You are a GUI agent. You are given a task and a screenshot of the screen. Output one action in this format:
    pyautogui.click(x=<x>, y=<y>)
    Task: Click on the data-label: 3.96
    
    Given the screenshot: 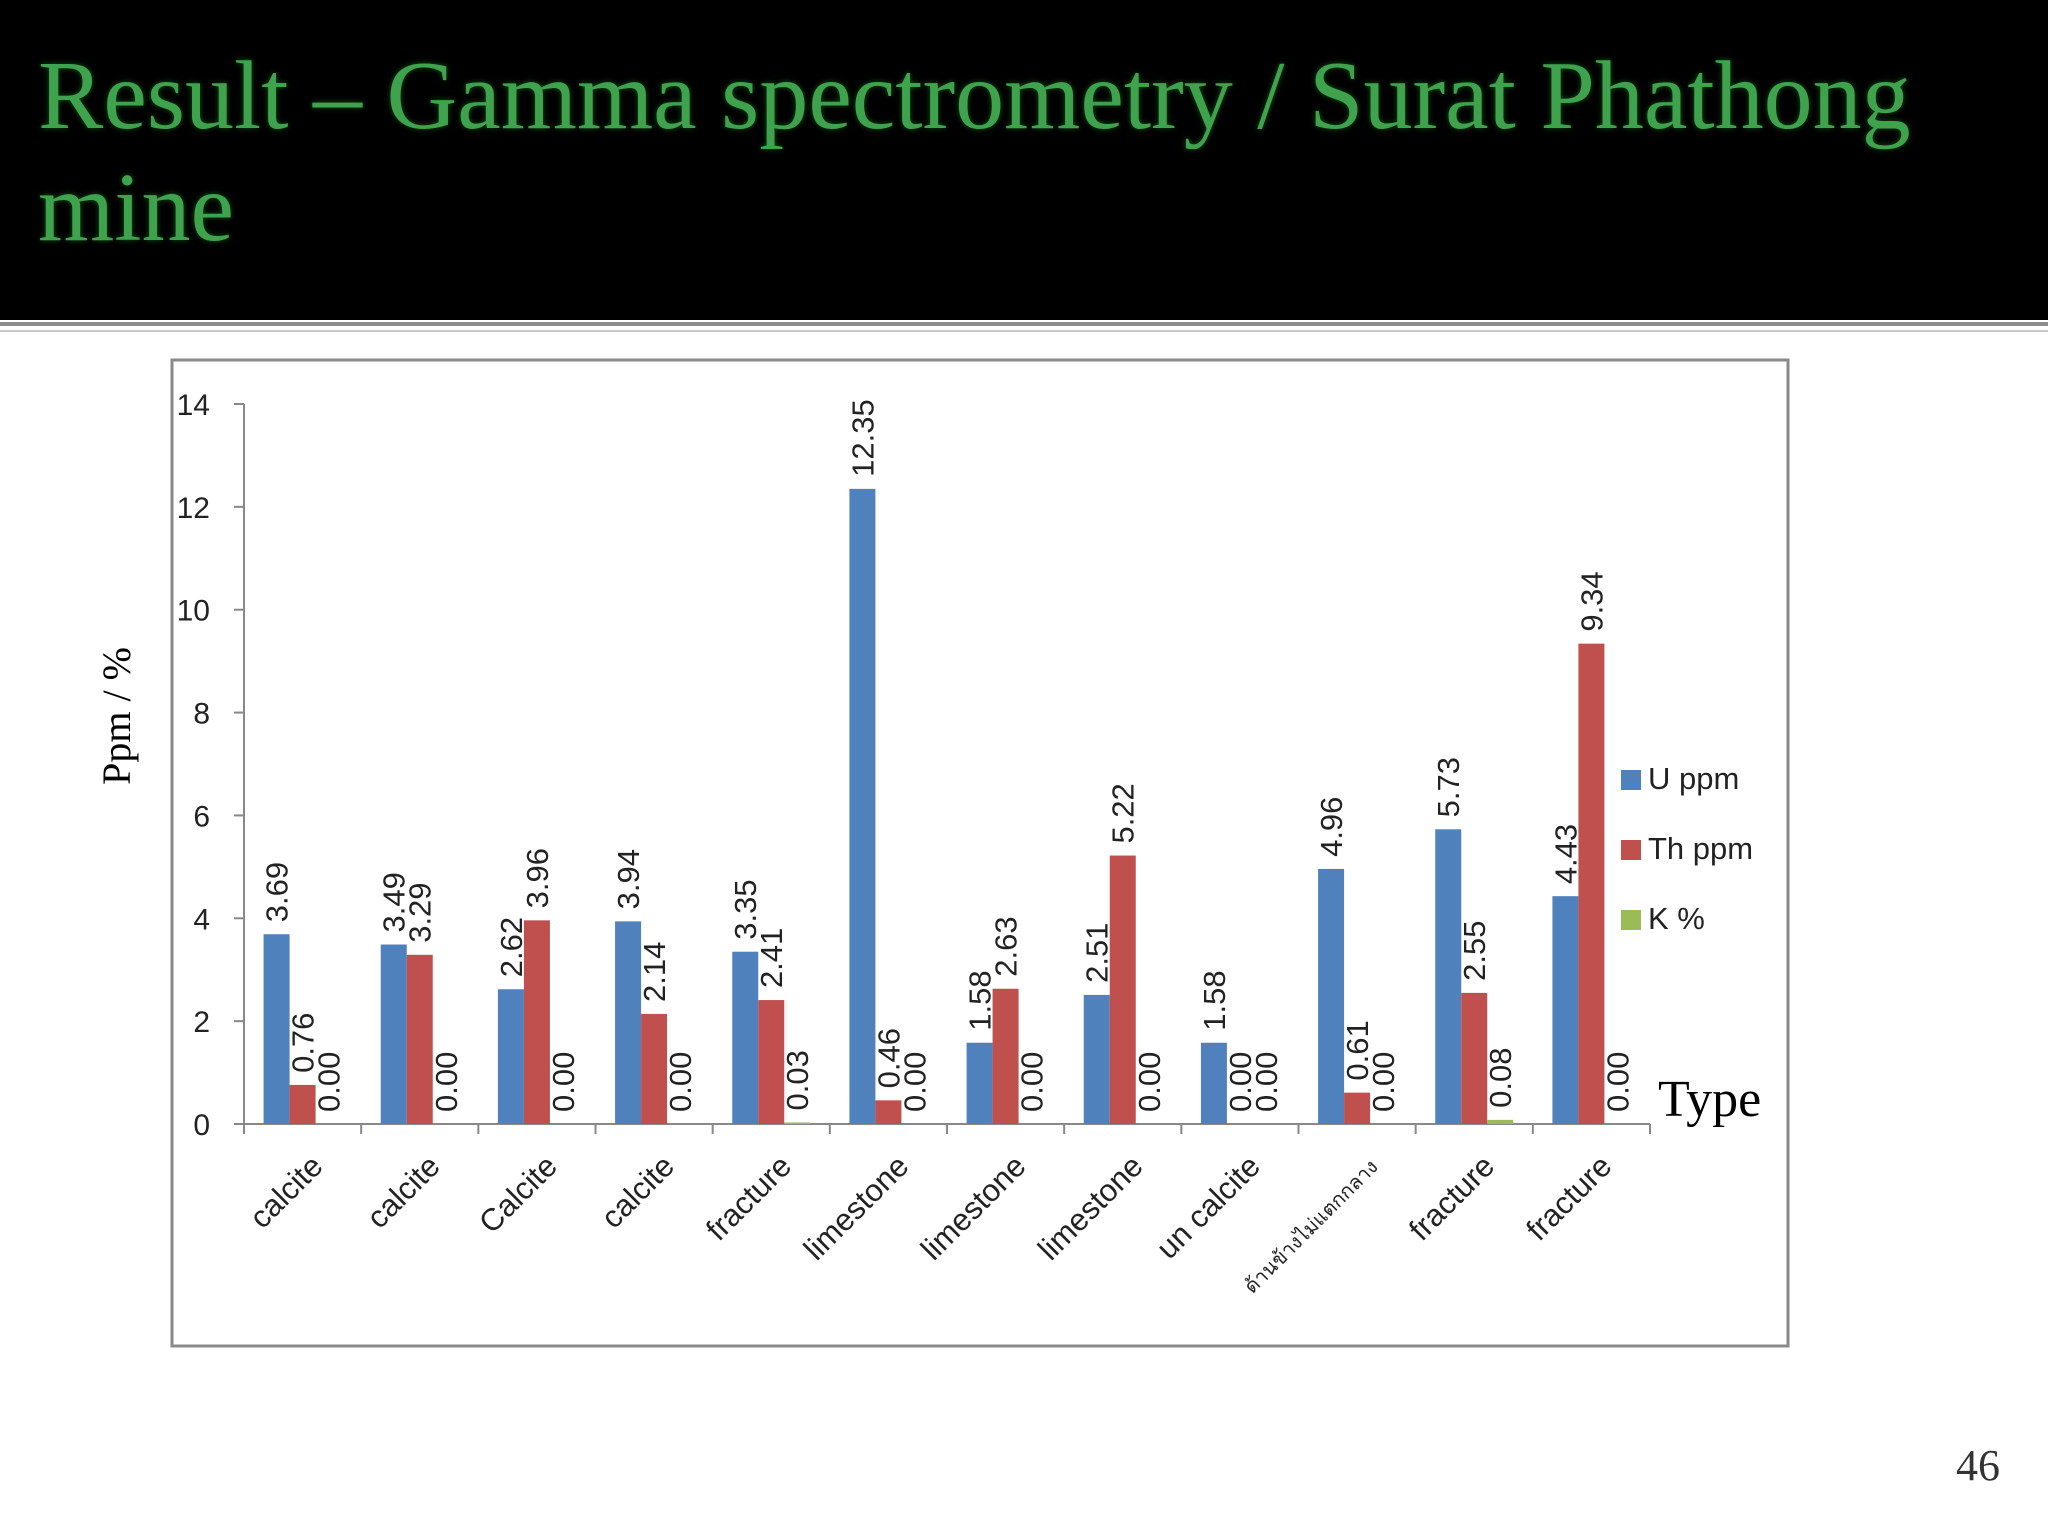 What is the action you would take?
    pyautogui.click(x=537, y=878)
    